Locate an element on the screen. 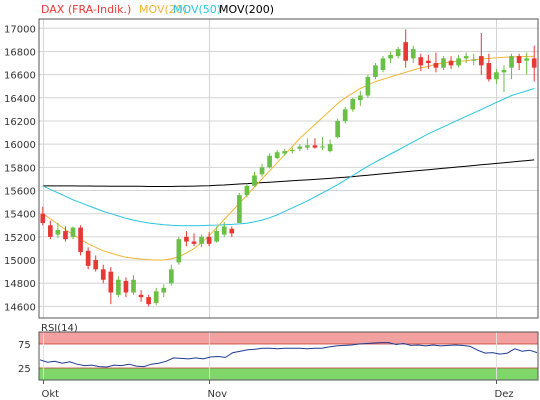  legend-mov50: MOV(50) is located at coordinates (197, 9).